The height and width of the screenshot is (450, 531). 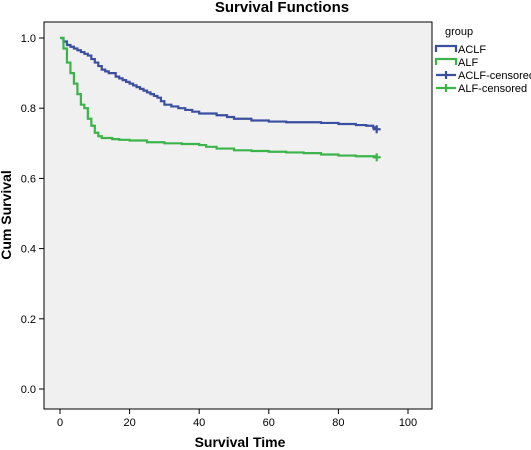 I want to click on legend-label: ALF, so click(x=468, y=63).